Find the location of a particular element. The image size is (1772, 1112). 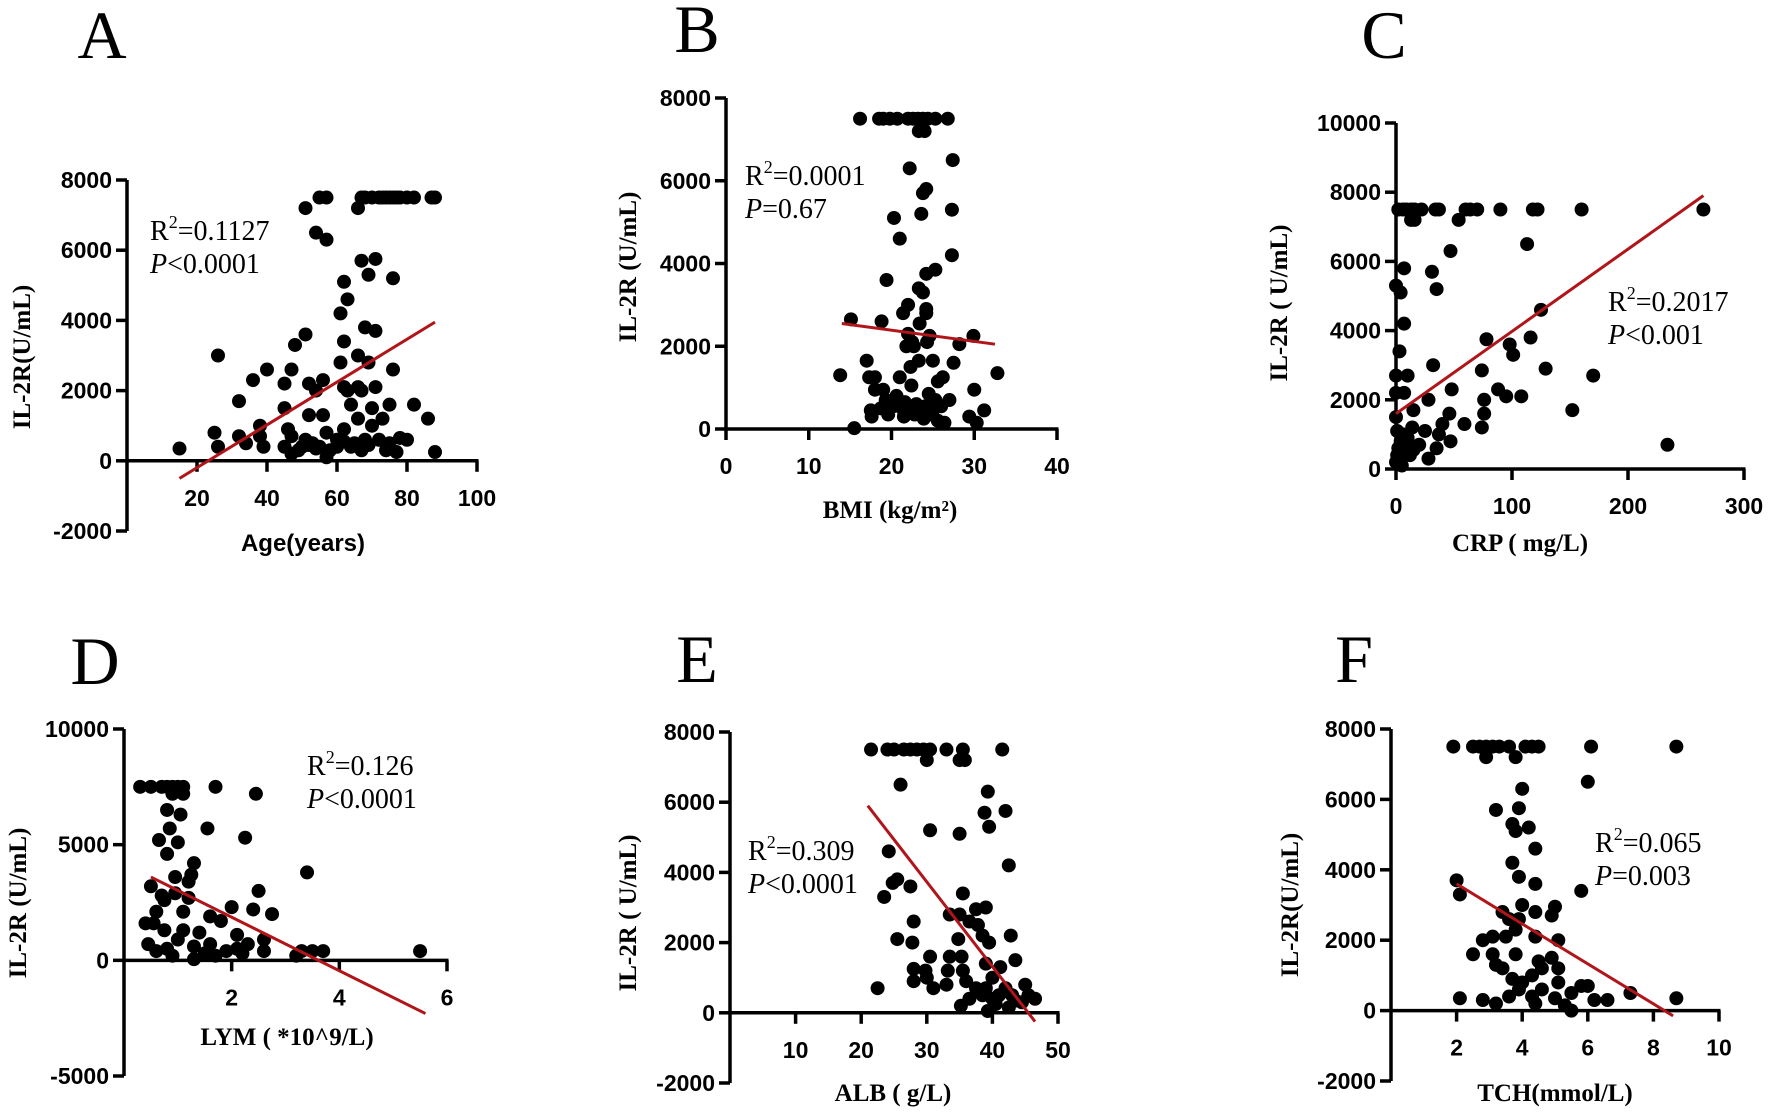

x-tick-label: 100 is located at coordinates (1512, 506).